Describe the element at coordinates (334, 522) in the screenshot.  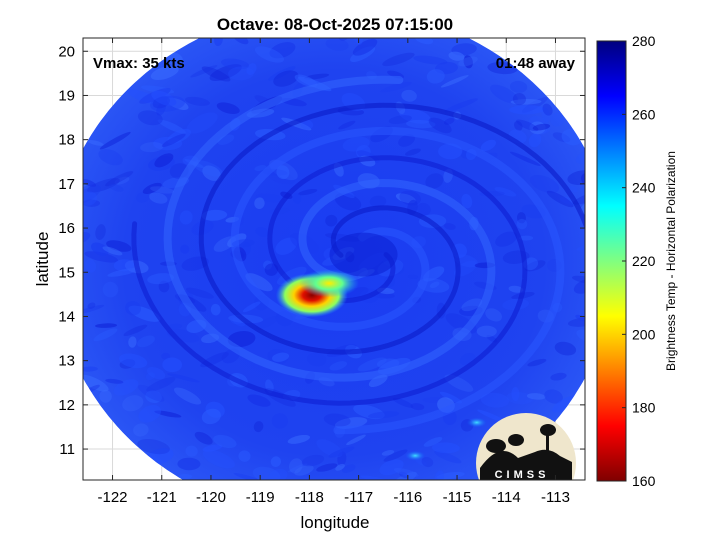
I see `x-axis-label: longitude` at that location.